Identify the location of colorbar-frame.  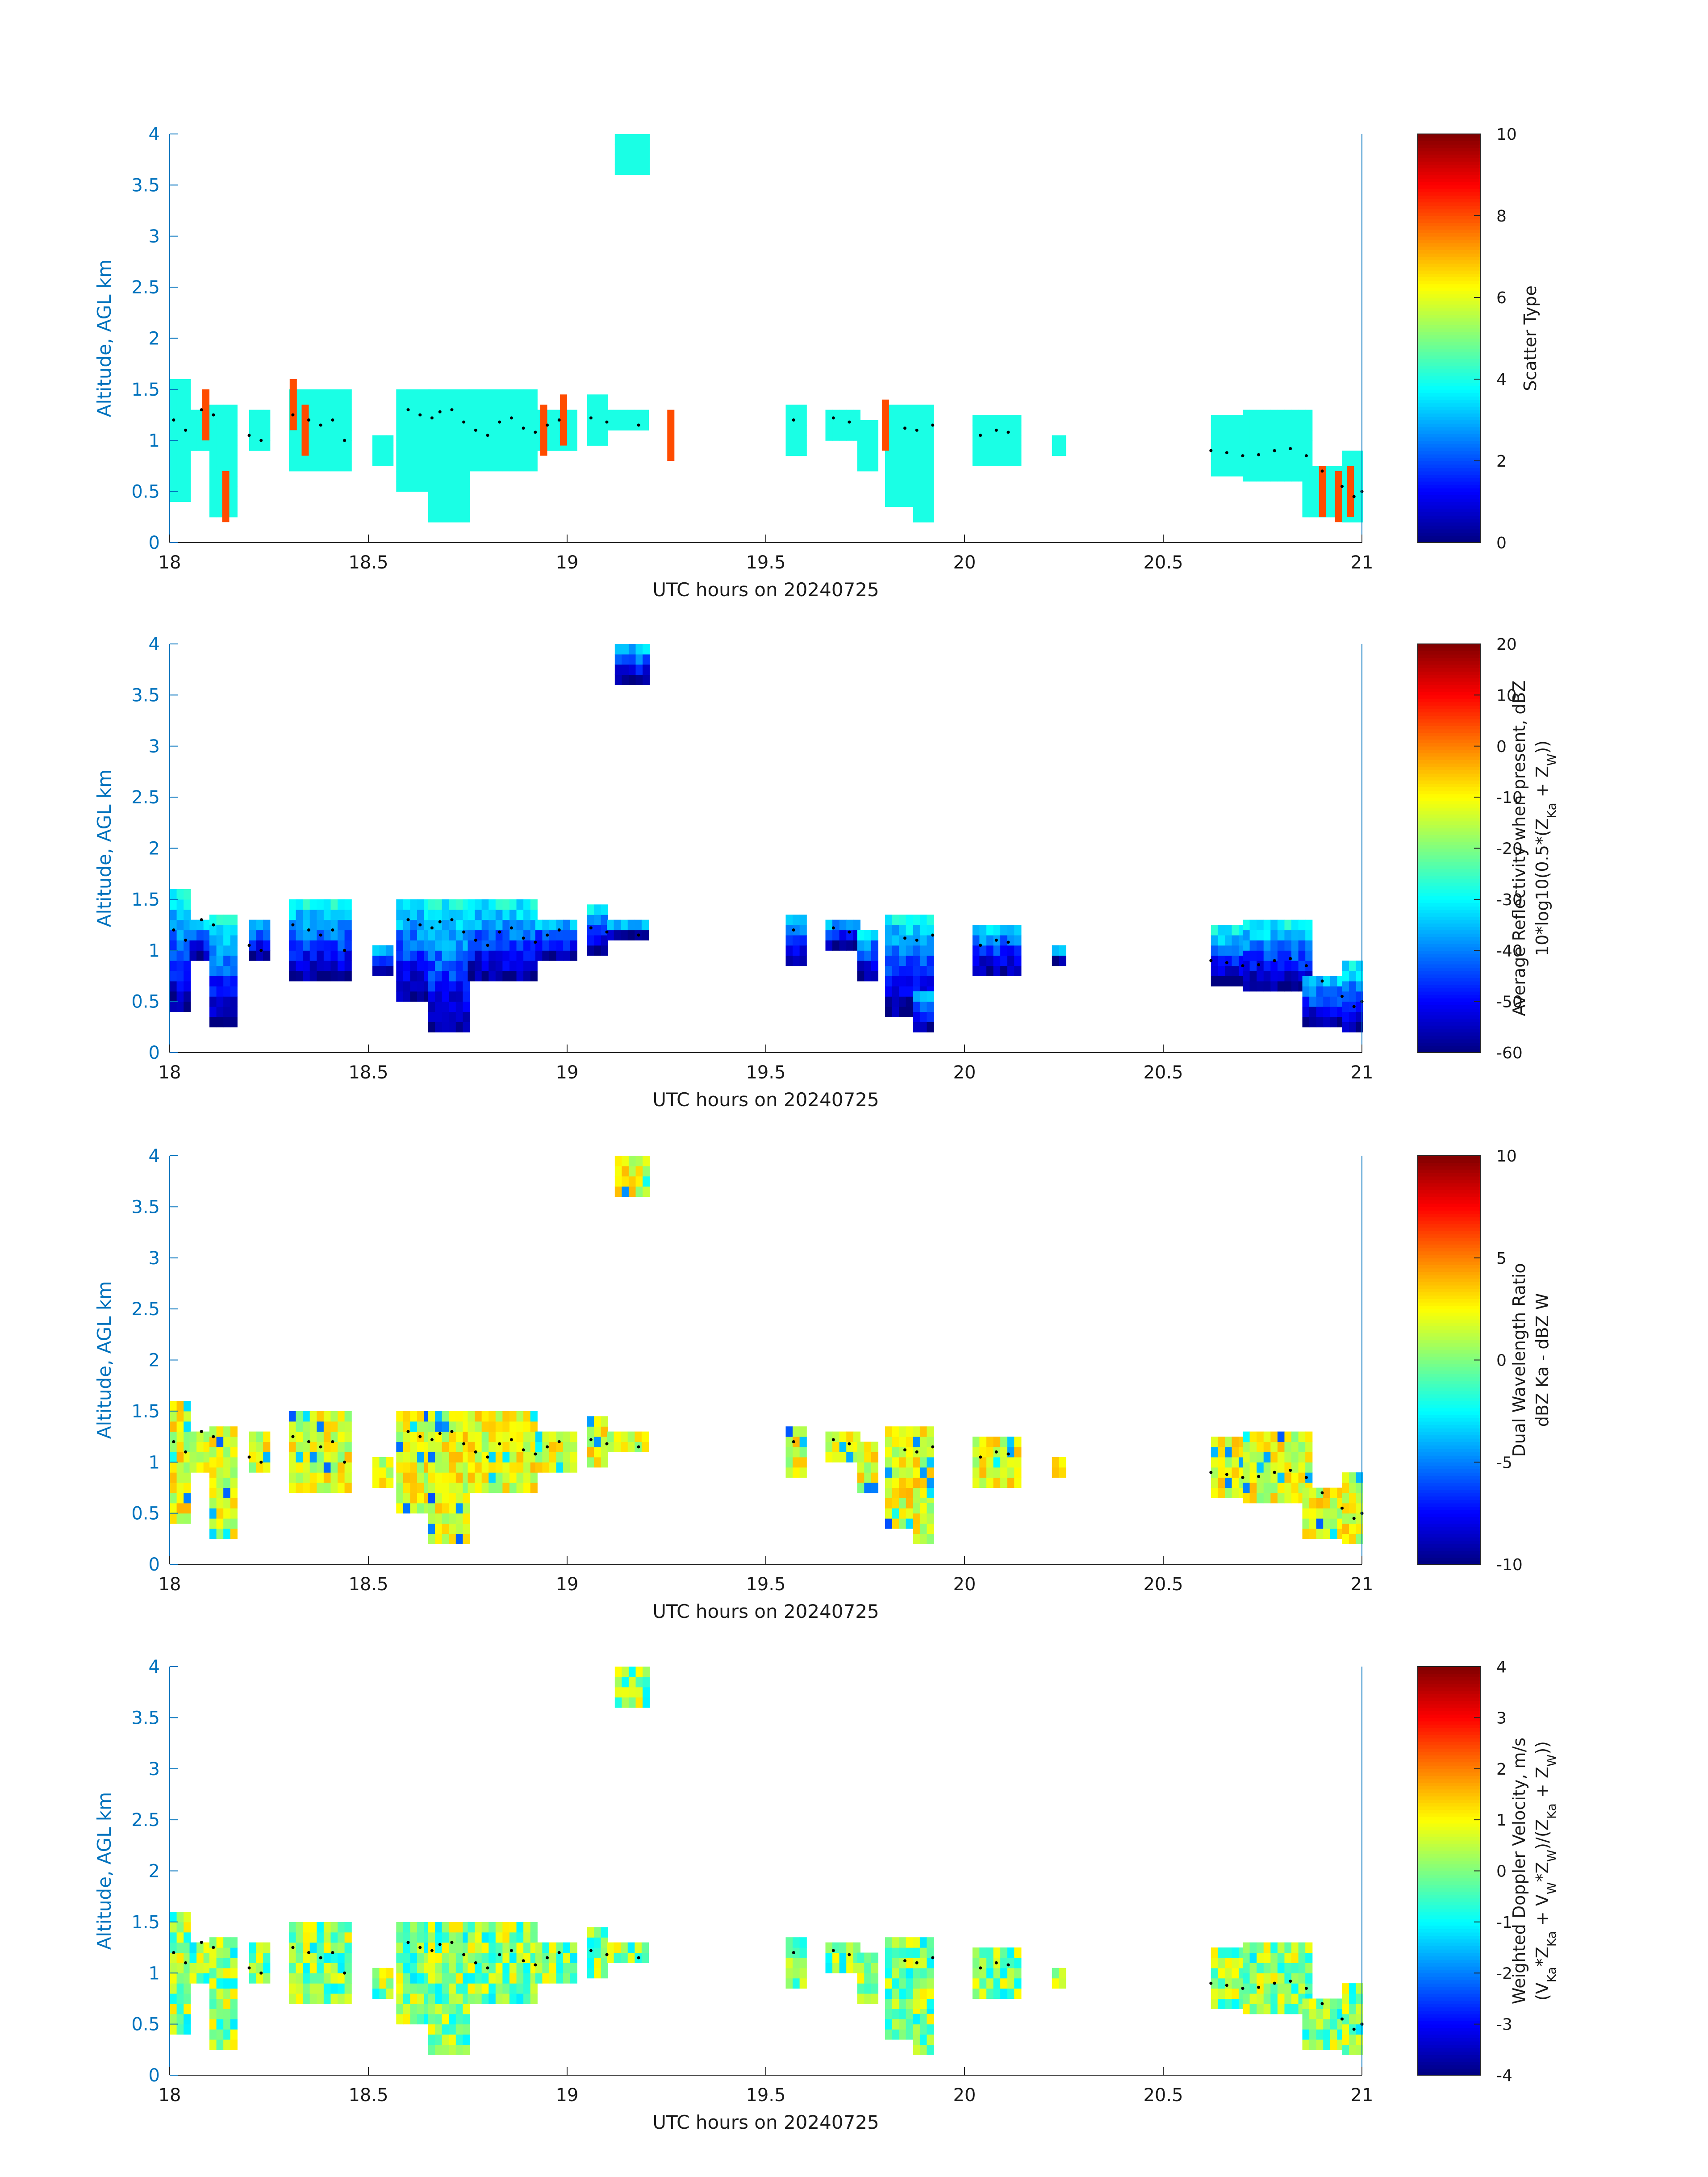
(1449, 338).